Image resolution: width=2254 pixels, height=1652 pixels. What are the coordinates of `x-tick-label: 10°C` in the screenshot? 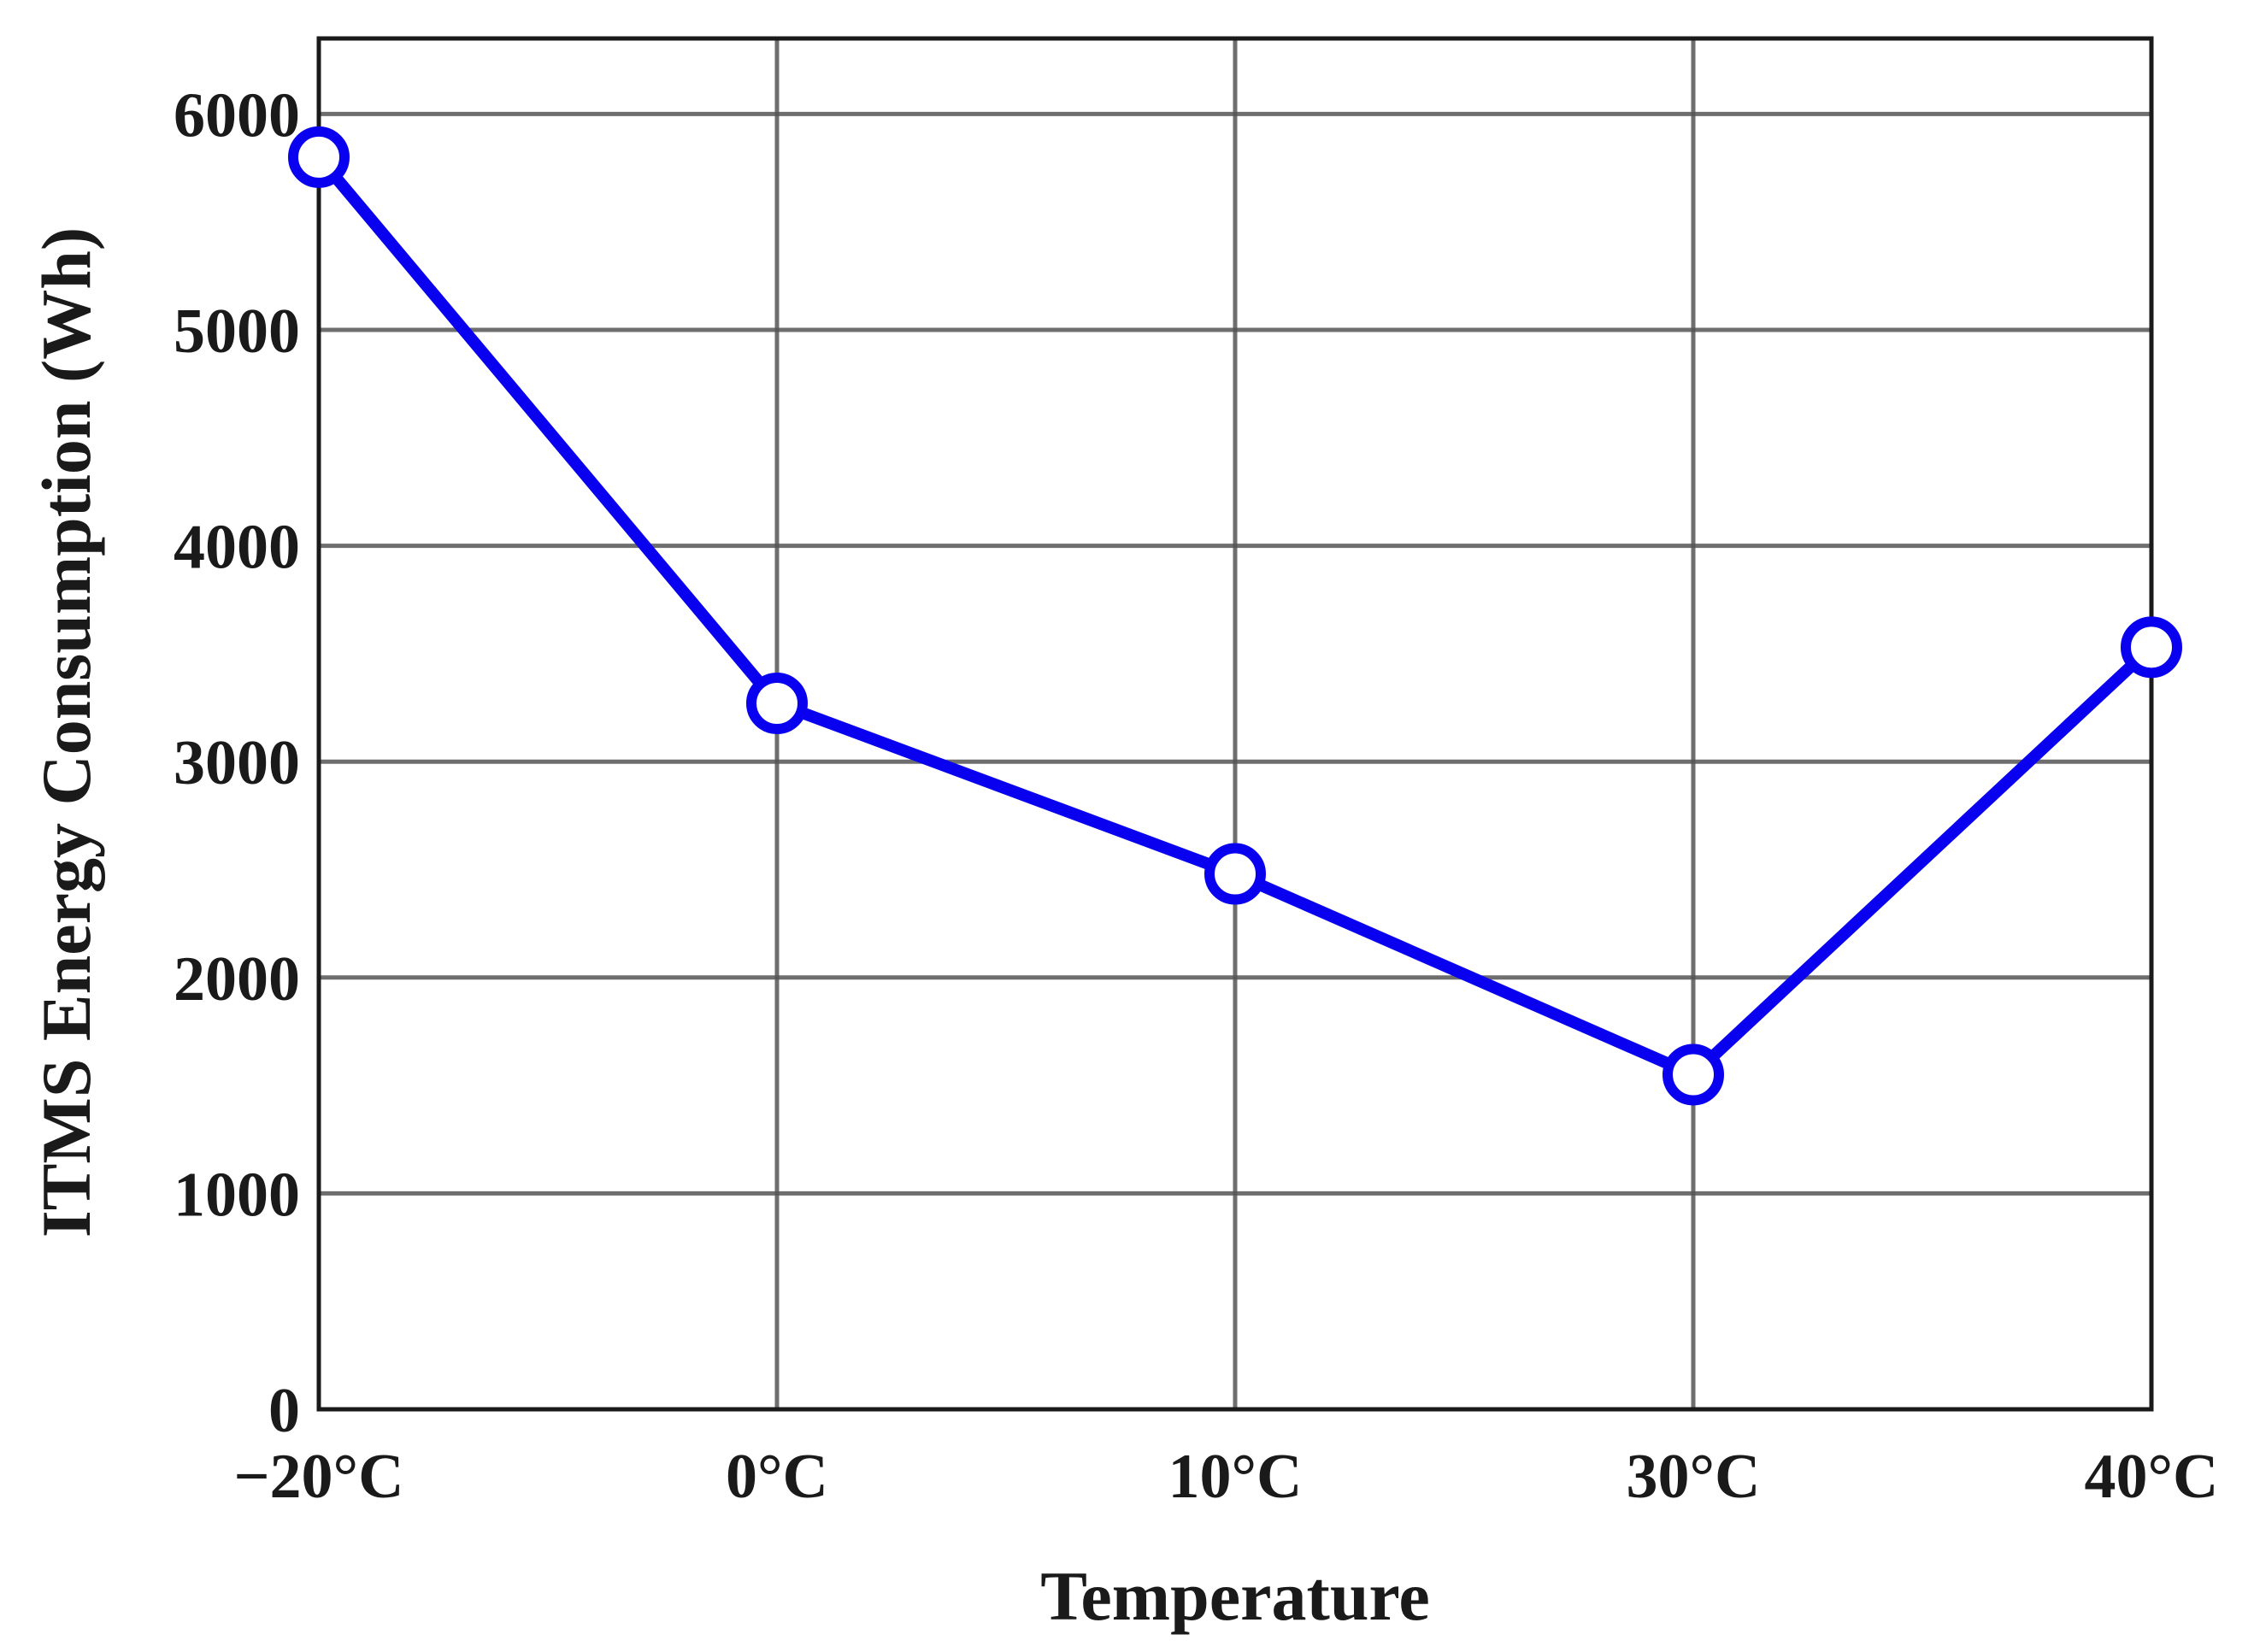 It's located at (1235, 1477).